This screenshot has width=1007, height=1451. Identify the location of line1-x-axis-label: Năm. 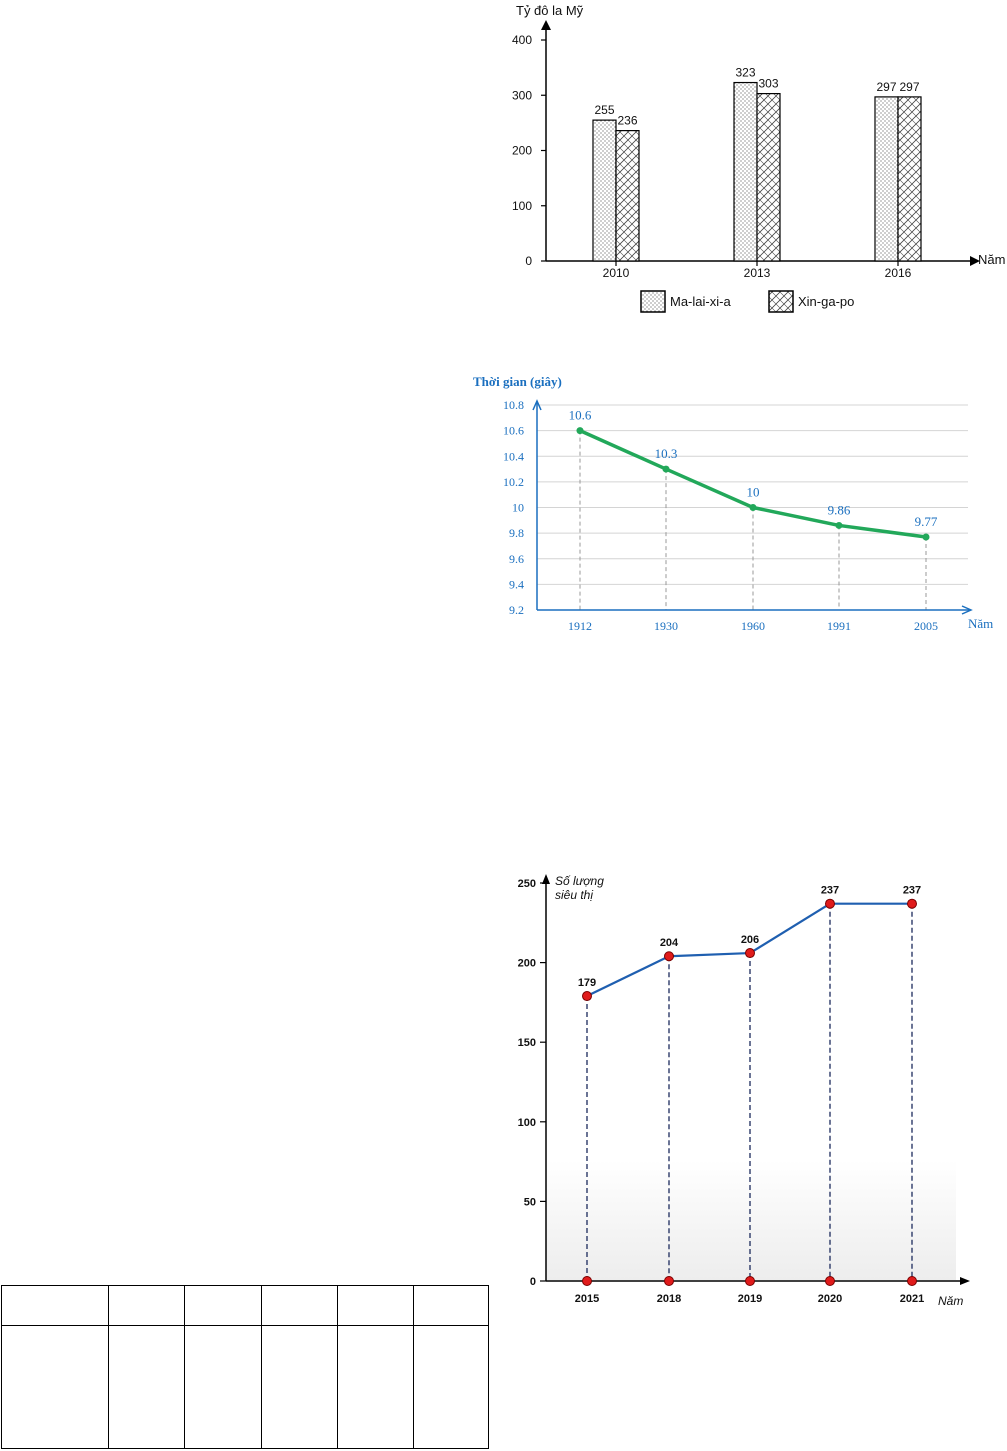
(980, 623).